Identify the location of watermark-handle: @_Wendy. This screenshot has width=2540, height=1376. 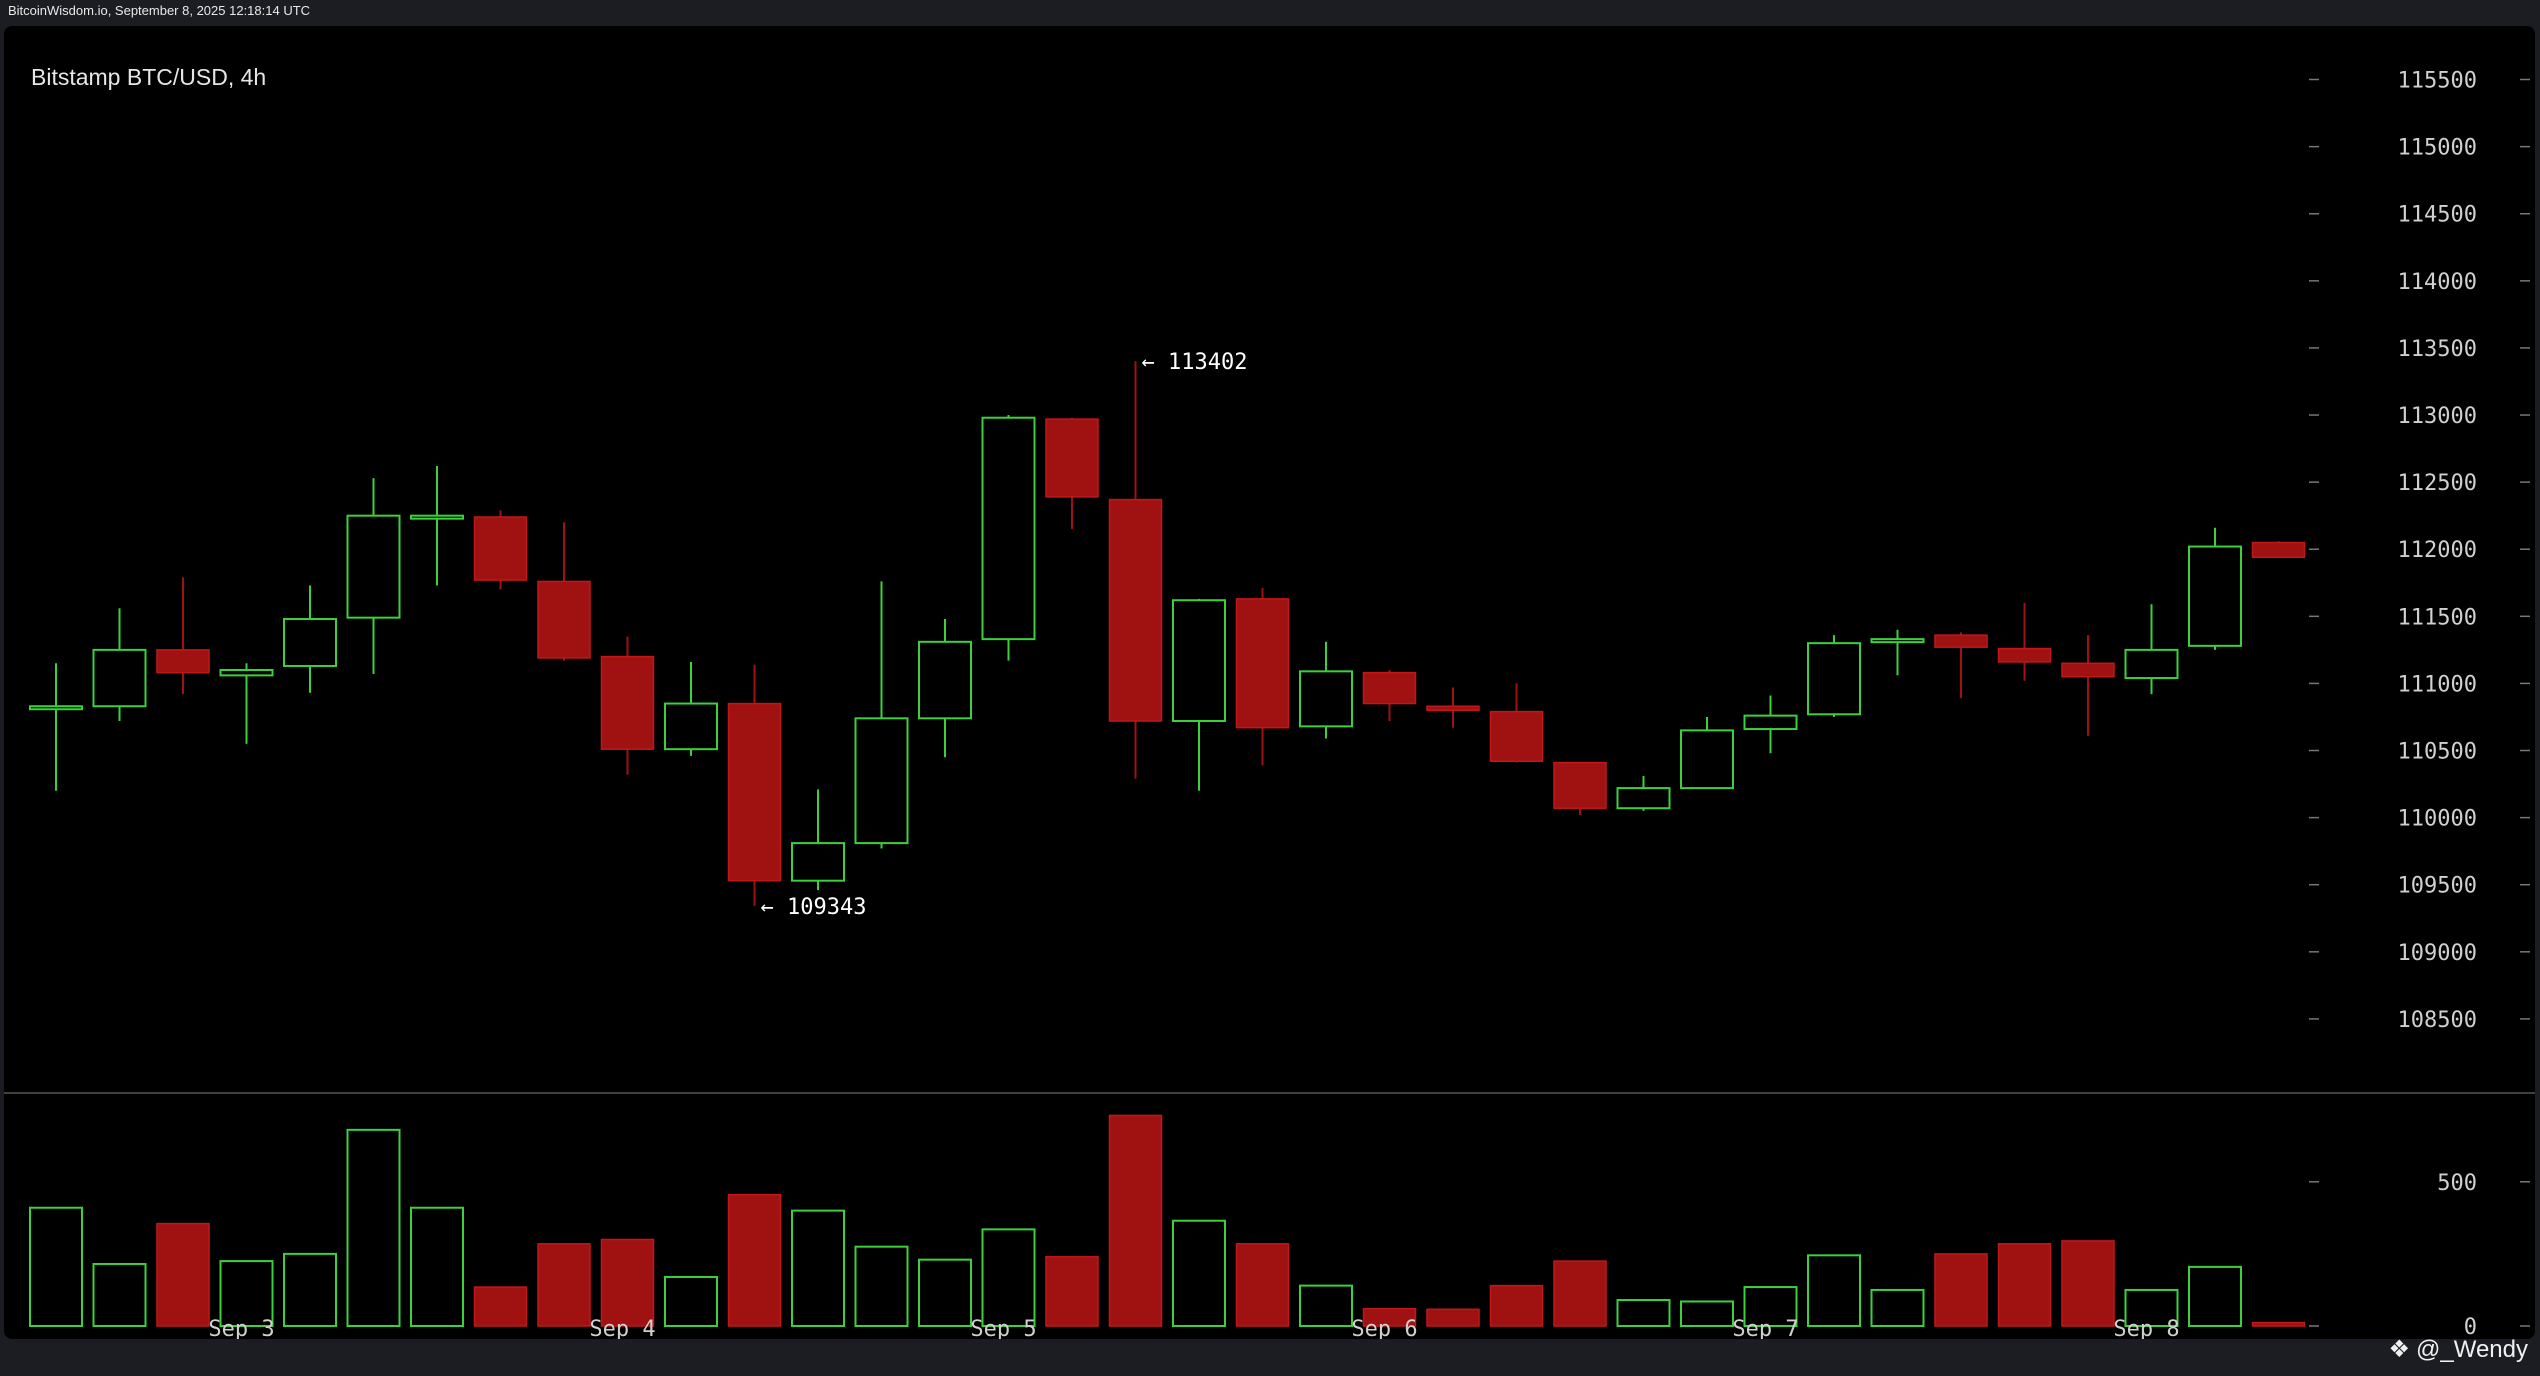
(2472, 1349).